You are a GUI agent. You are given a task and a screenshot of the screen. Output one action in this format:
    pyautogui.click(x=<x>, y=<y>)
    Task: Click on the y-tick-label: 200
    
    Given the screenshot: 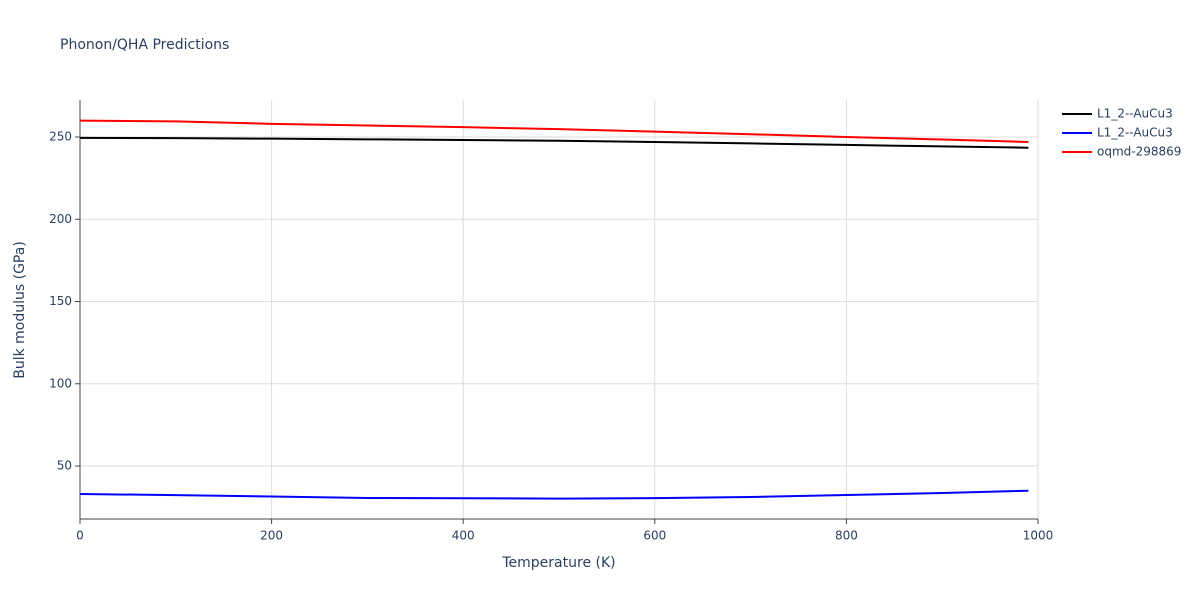 What is the action you would take?
    pyautogui.click(x=60, y=219)
    